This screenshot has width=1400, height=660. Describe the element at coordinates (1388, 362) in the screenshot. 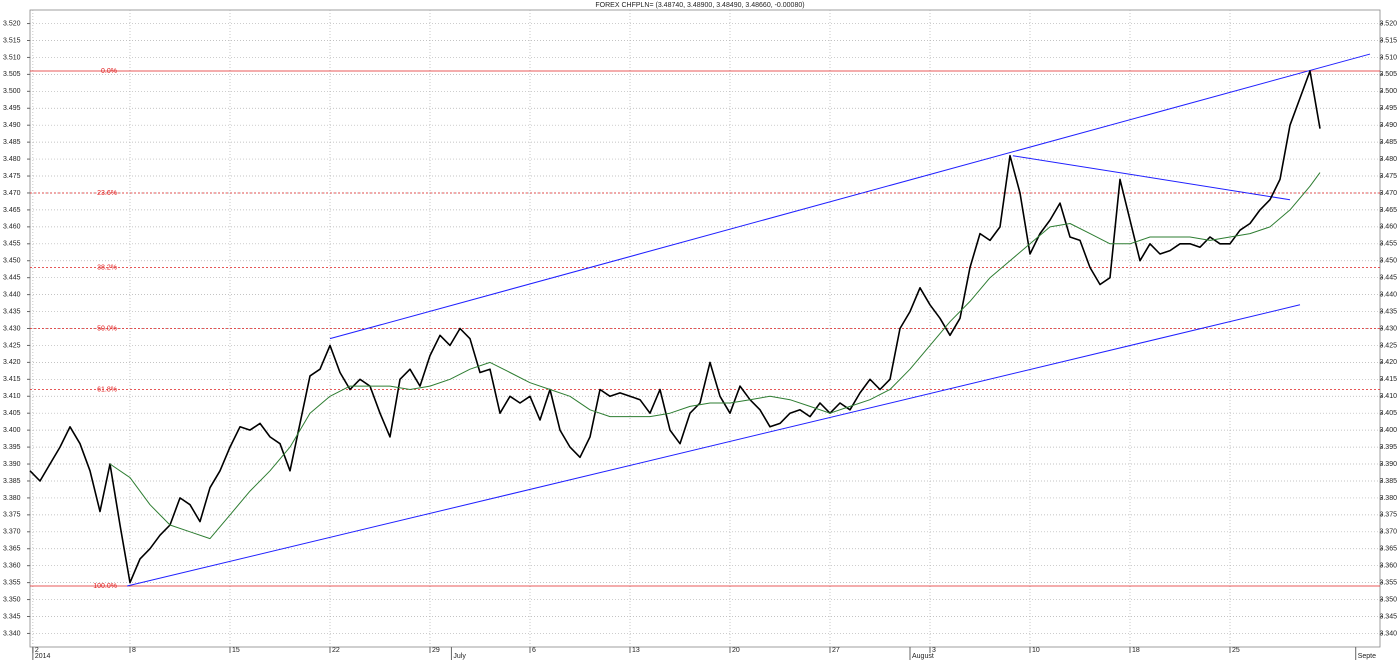

I see `y2-tick-label: 3.420` at that location.